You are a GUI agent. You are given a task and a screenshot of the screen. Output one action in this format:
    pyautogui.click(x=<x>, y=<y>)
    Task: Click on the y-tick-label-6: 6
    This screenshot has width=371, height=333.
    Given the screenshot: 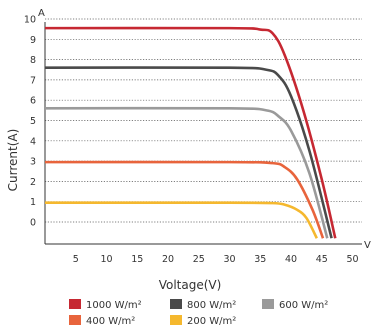 What is the action you would take?
    pyautogui.click(x=33, y=101)
    